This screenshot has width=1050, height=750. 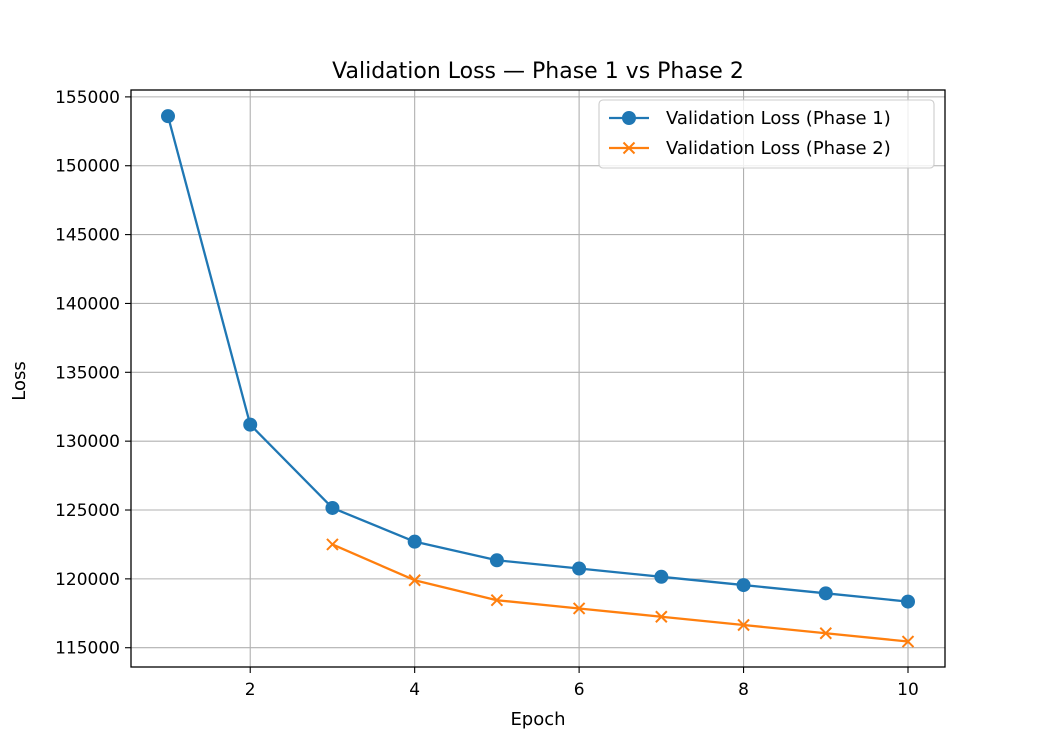 What do you see at coordinates (414, 690) in the screenshot?
I see `x-tick-label: 4` at bounding box center [414, 690].